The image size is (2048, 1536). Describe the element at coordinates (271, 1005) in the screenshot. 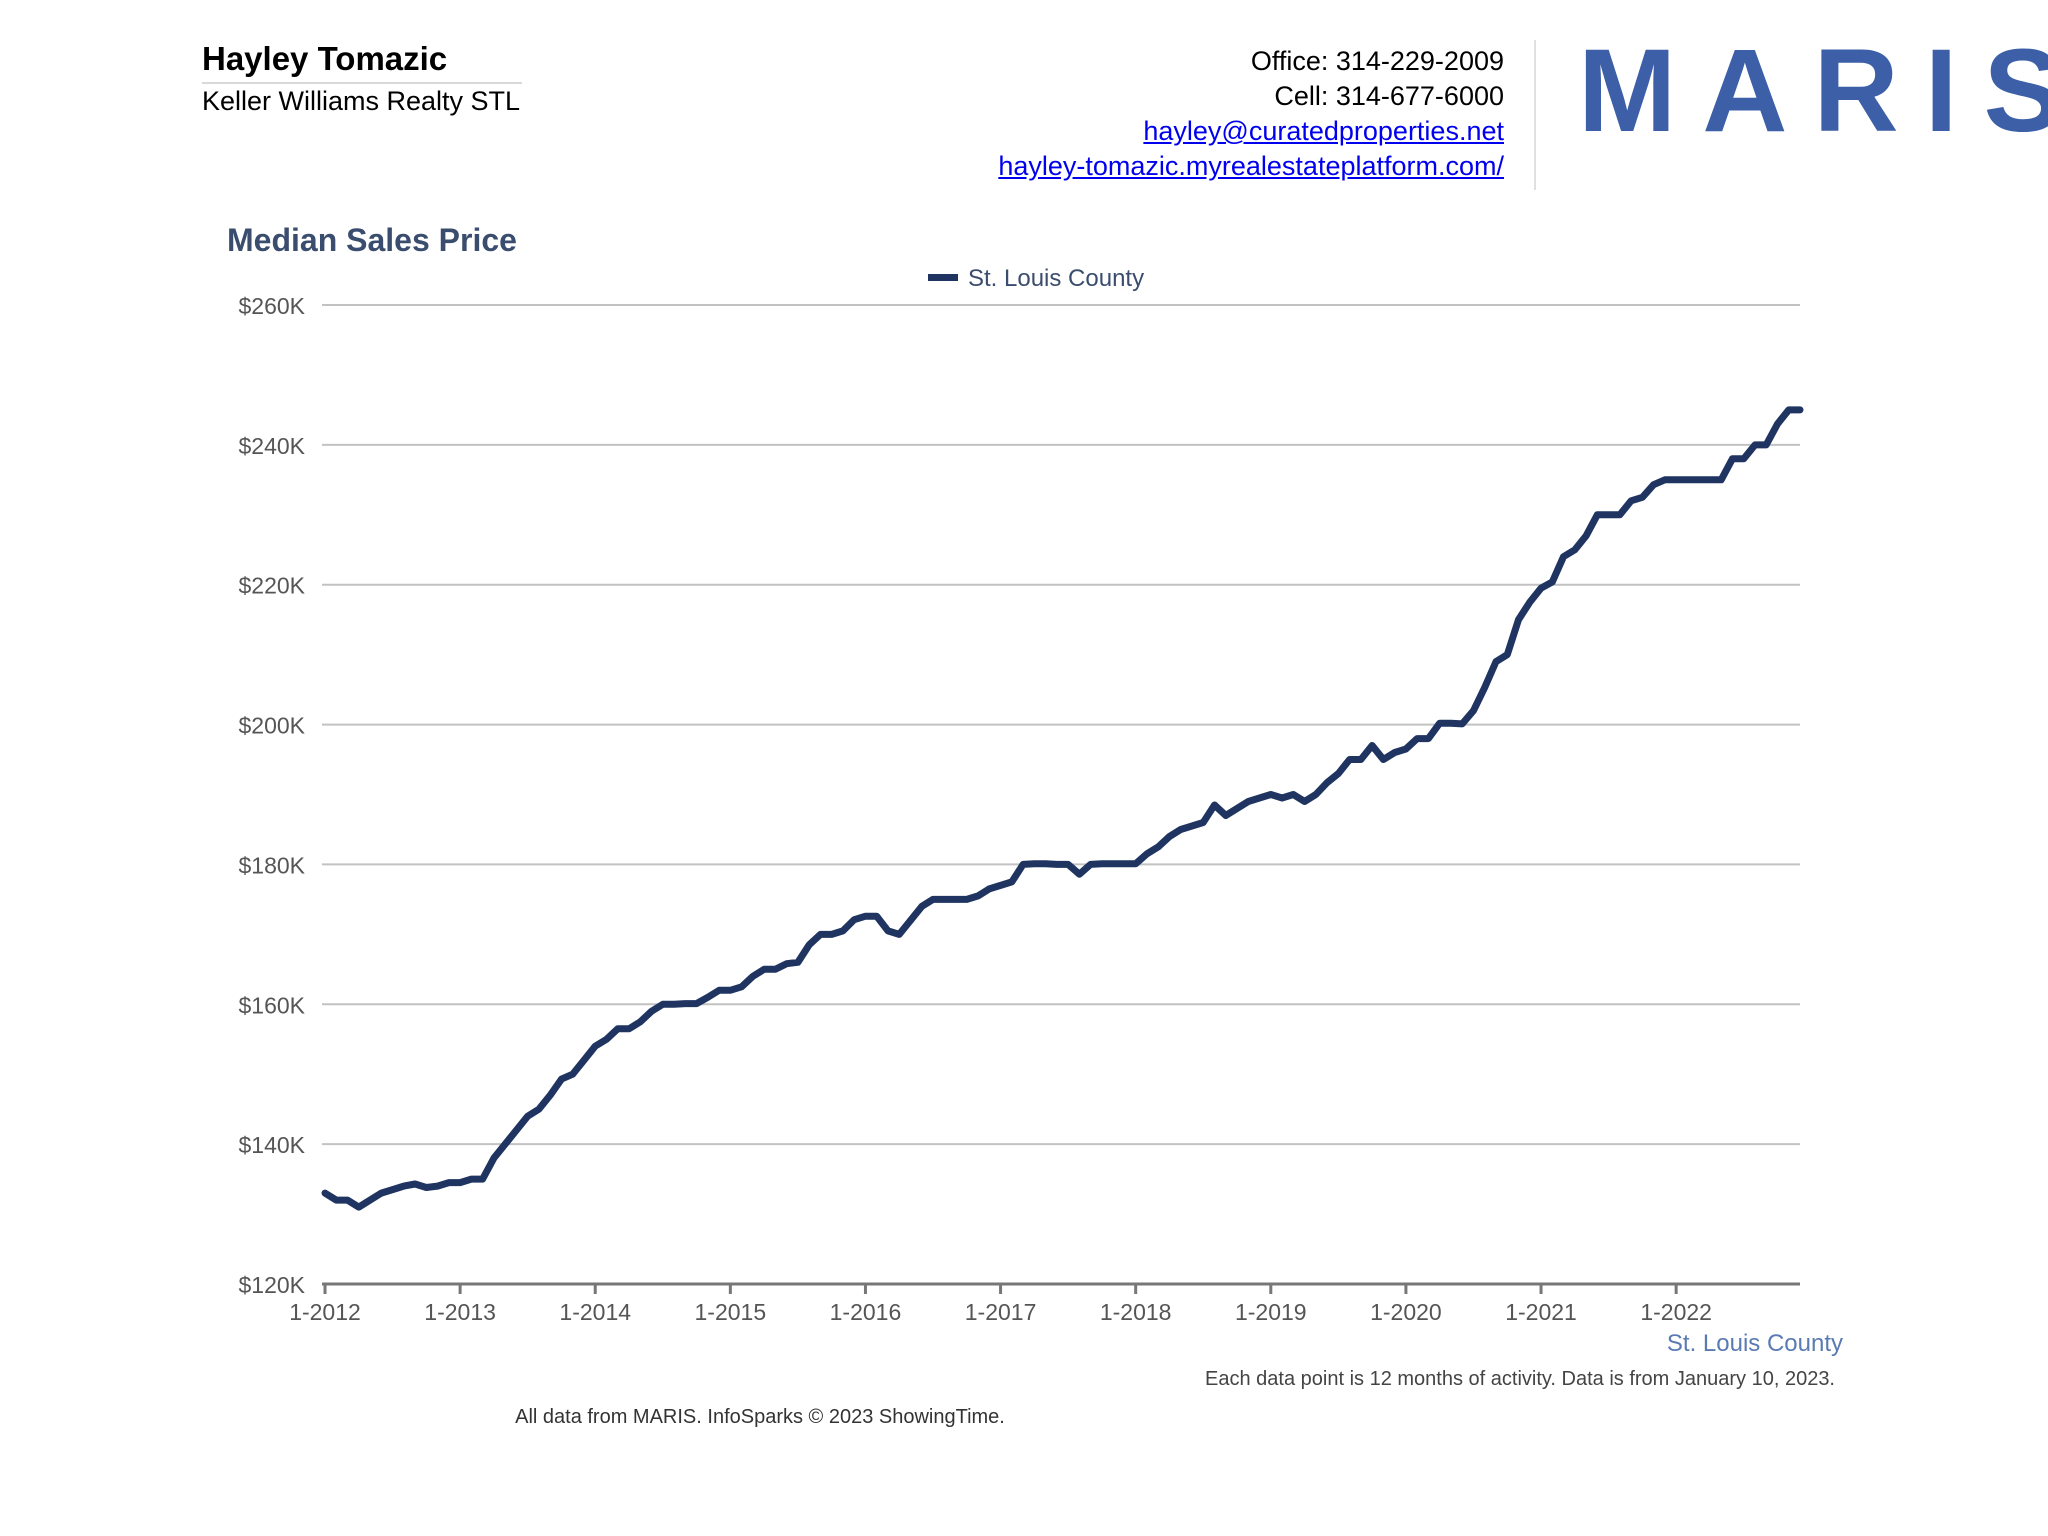

I see `y-tick-label: $160K` at that location.